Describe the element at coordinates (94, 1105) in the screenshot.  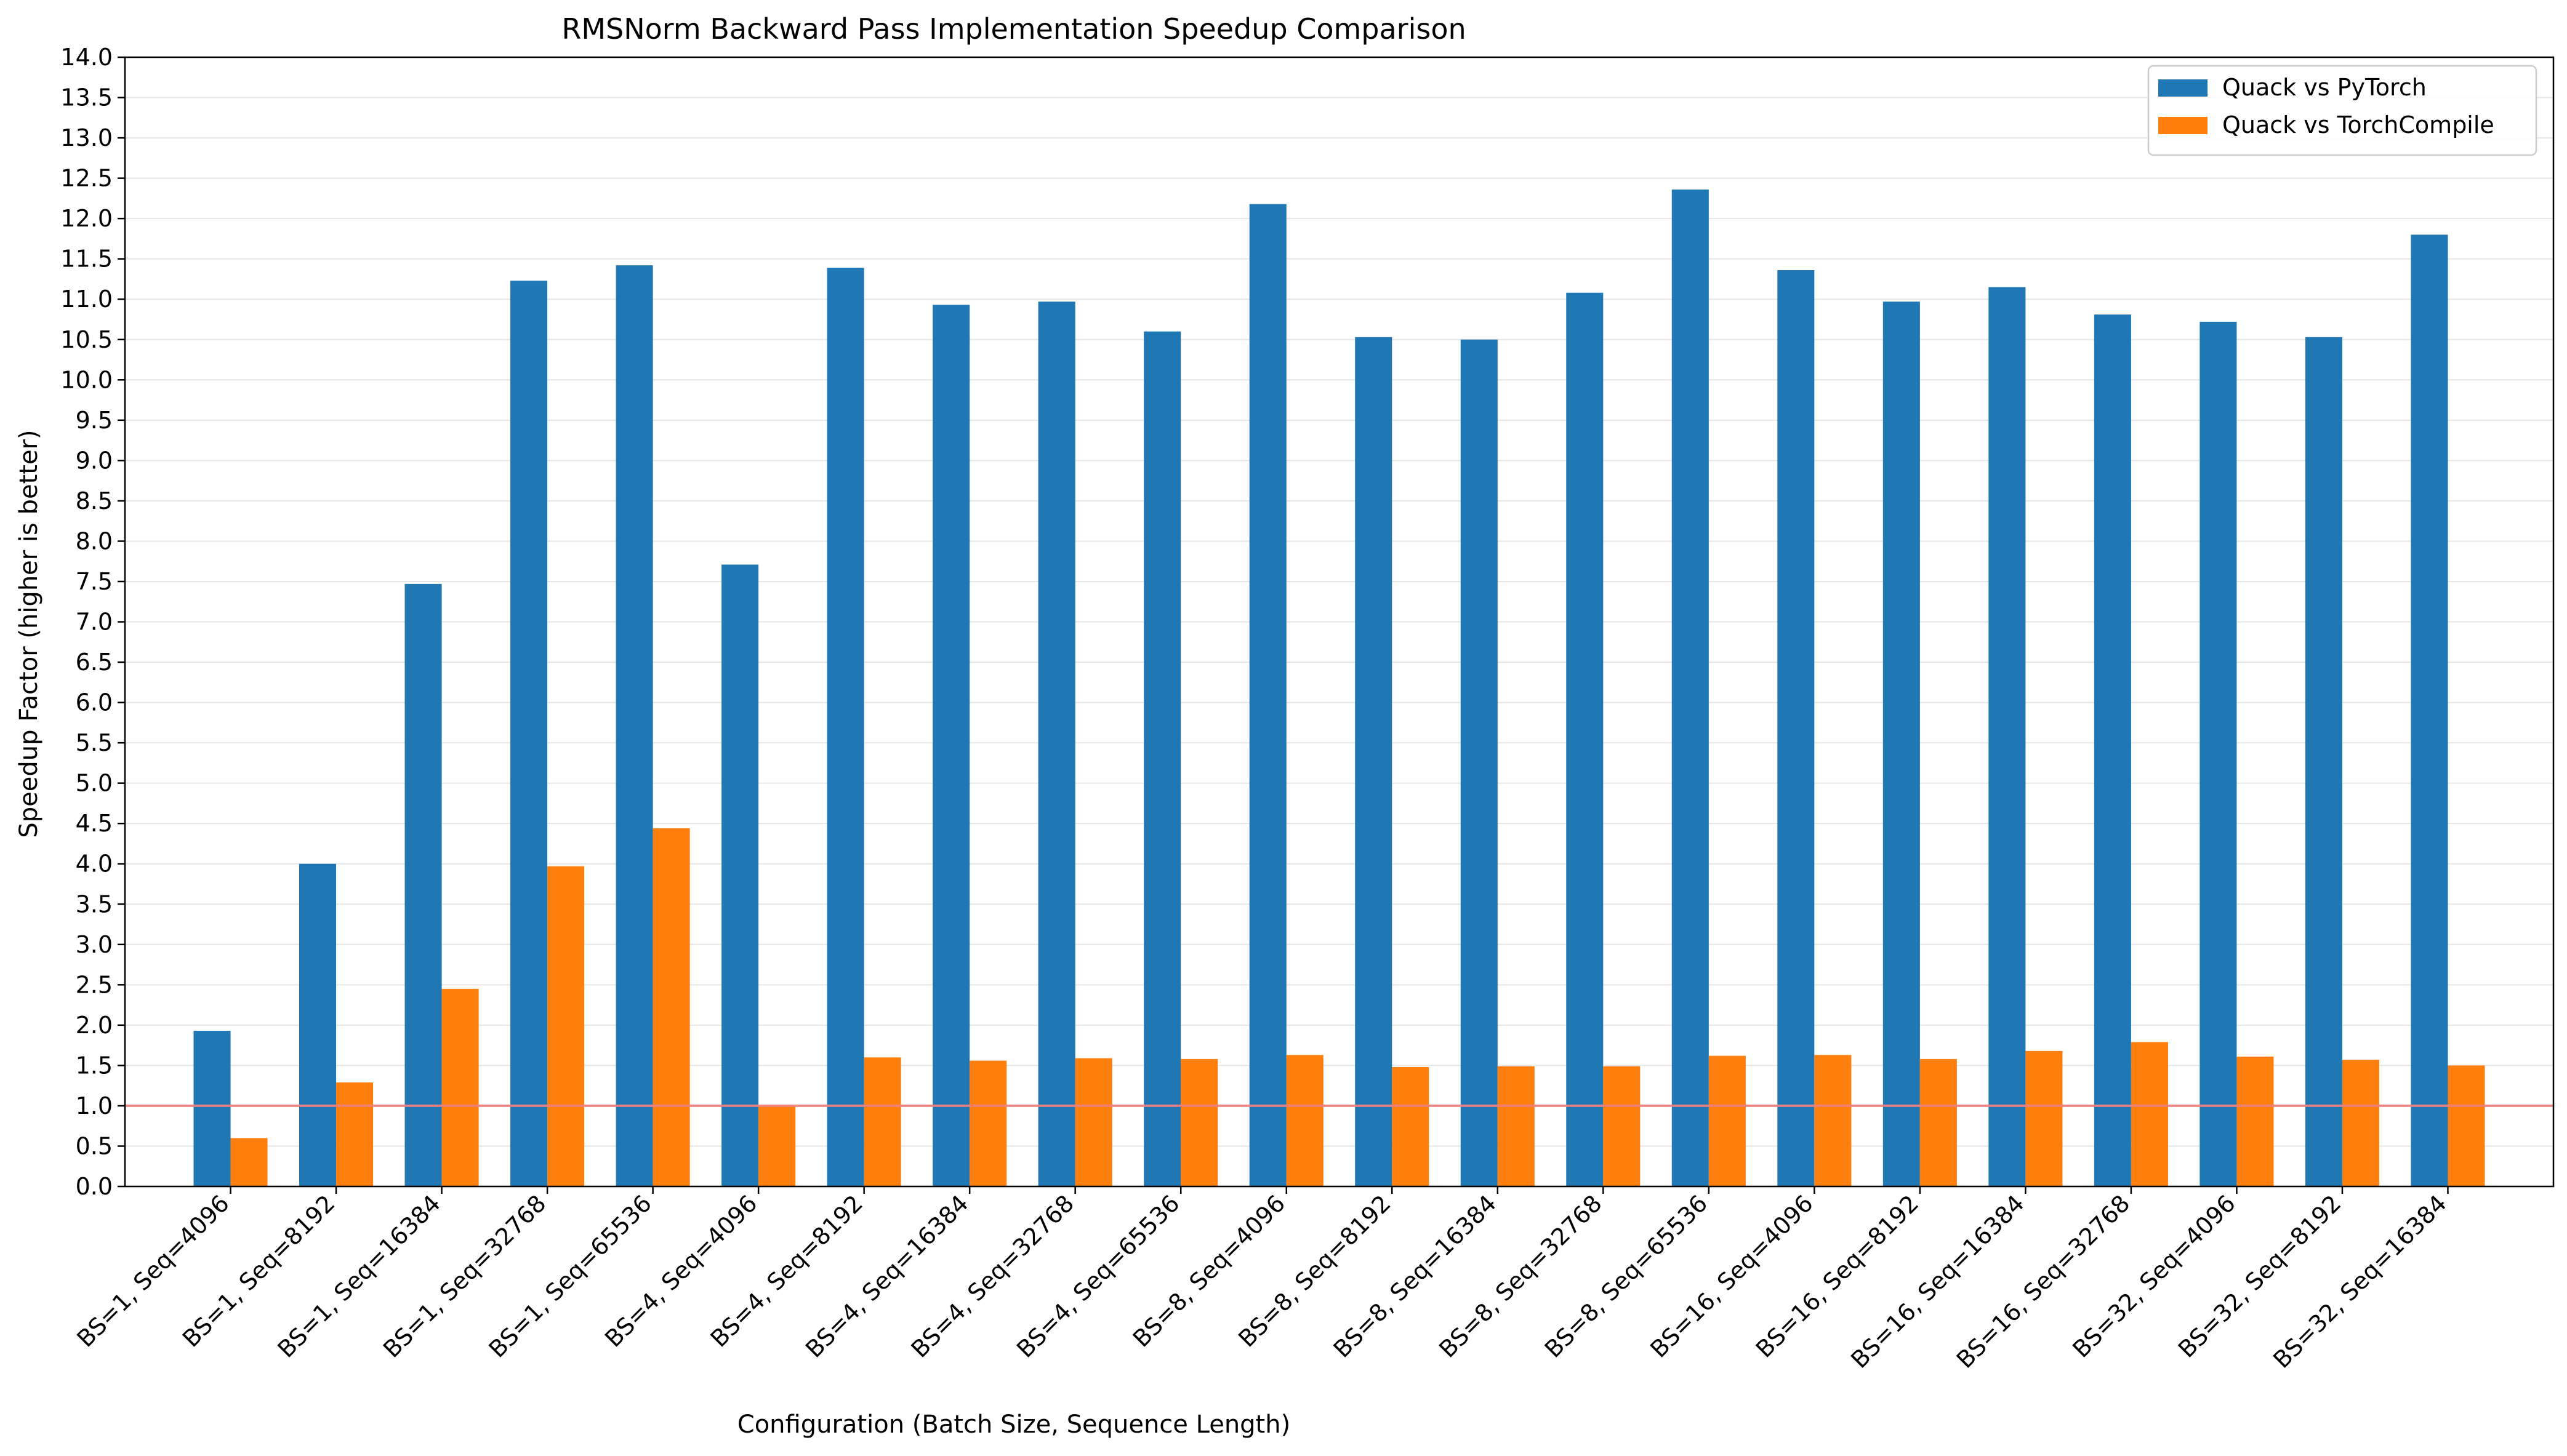
I see `y-tick-label: 1.0` at that location.